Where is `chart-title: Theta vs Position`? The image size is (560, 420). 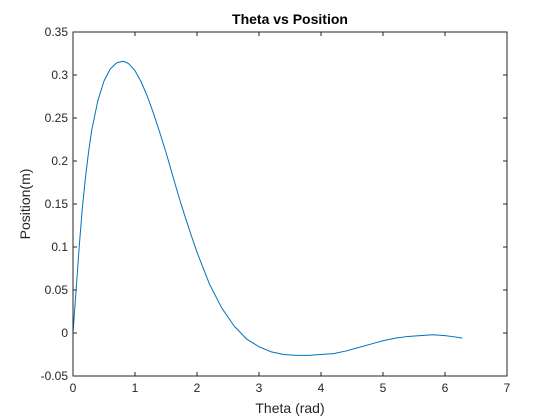 chart-title: Theta vs Position is located at coordinates (290, 19).